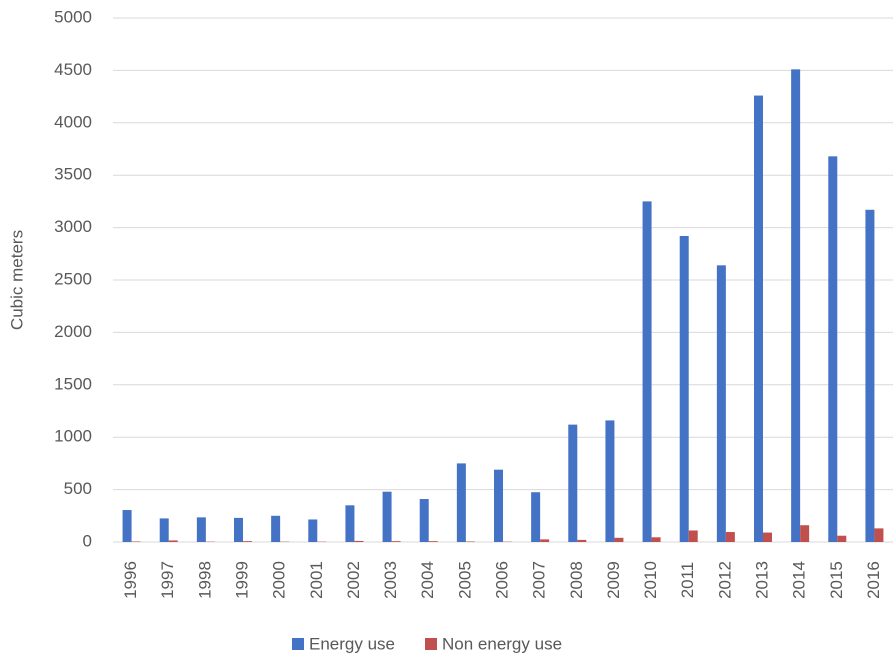 This screenshot has width=893, height=660. I want to click on x-tick-label: 1997, so click(167, 580).